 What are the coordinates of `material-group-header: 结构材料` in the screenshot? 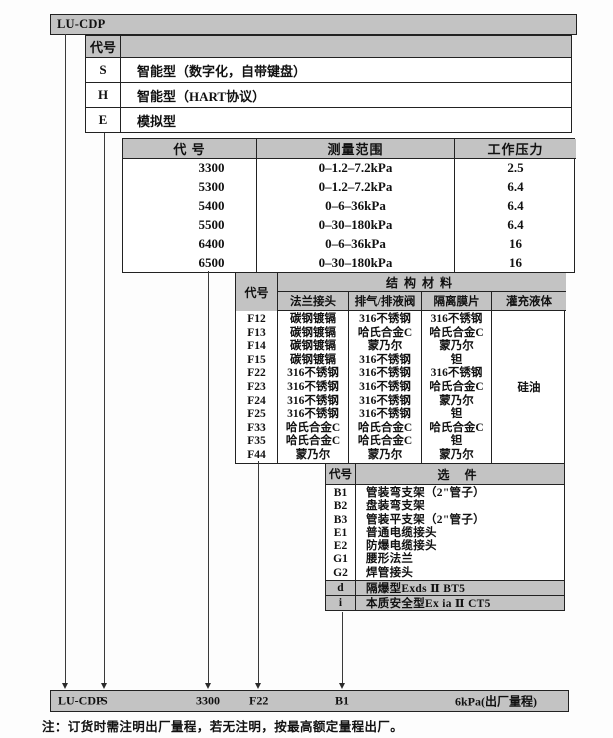 It's located at (422, 282).